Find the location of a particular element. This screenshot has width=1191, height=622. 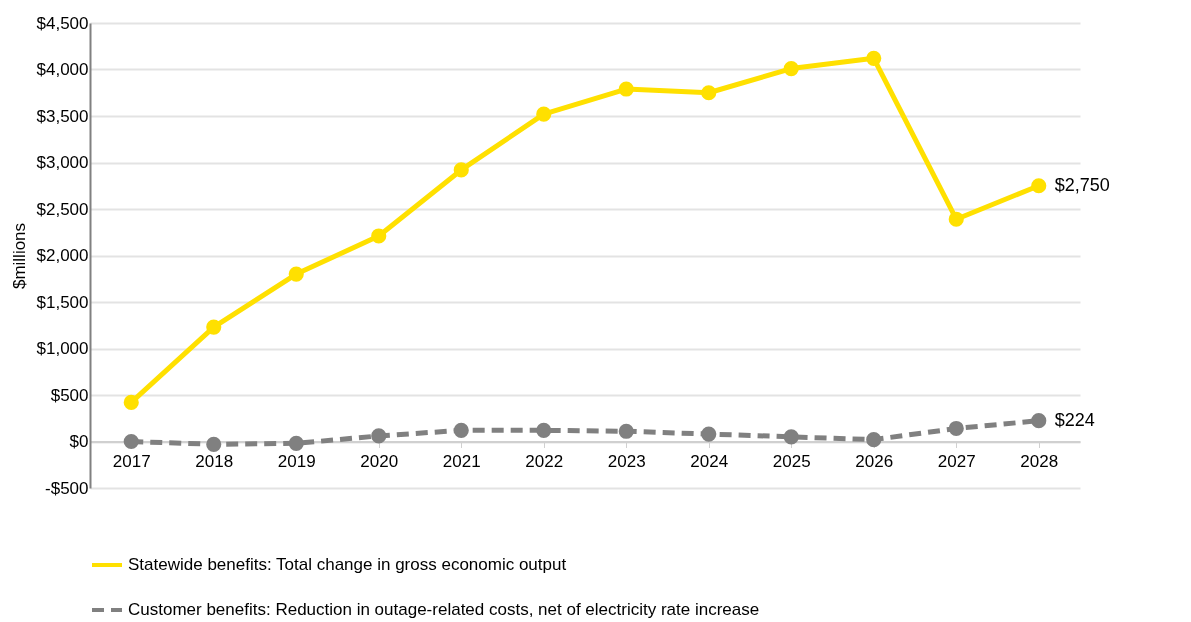

x-tick-label: 2026 is located at coordinates (874, 461).